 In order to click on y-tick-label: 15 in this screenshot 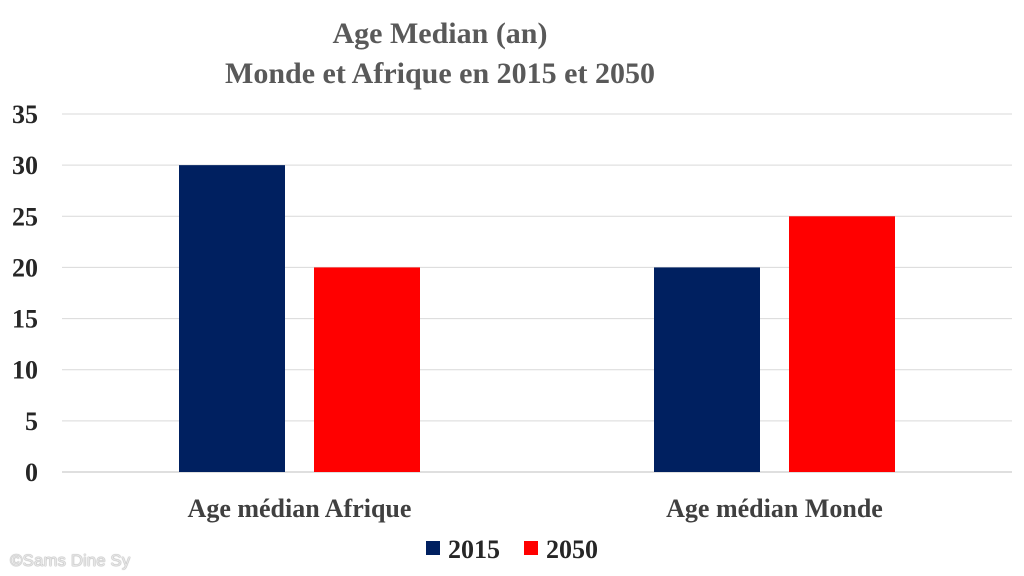, I will do `click(25, 319)`.